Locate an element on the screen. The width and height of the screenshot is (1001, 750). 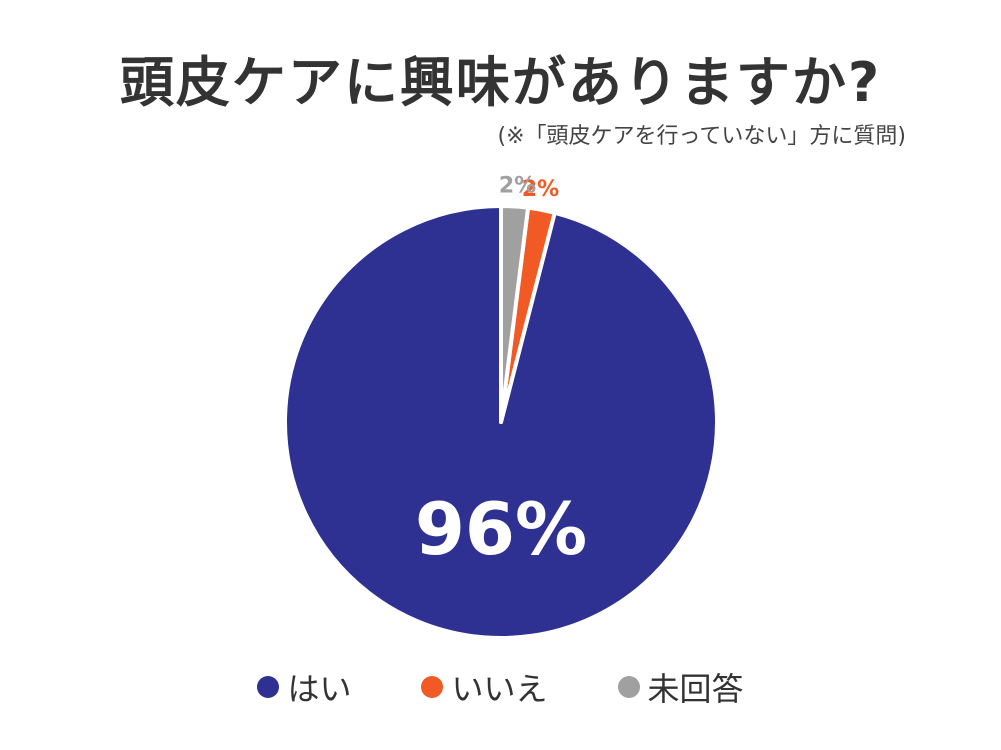
legend-swatch-no-answer is located at coordinates (628, 687).